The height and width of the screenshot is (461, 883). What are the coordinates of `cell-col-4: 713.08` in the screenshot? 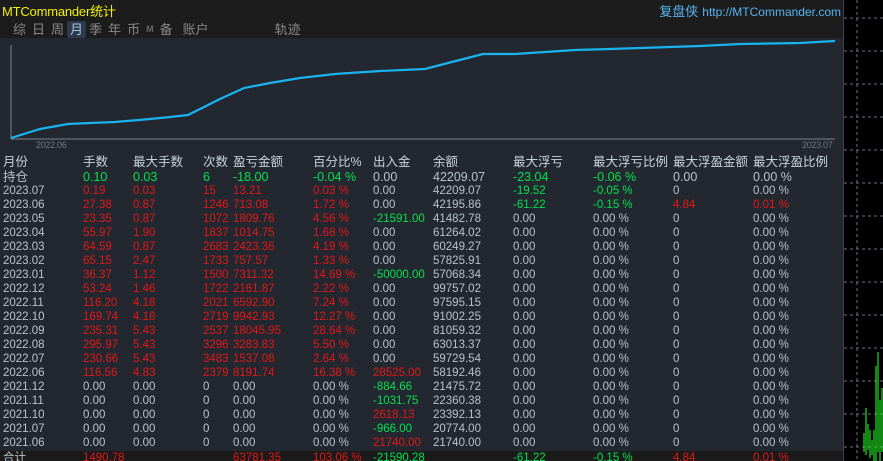 It's located at (251, 205).